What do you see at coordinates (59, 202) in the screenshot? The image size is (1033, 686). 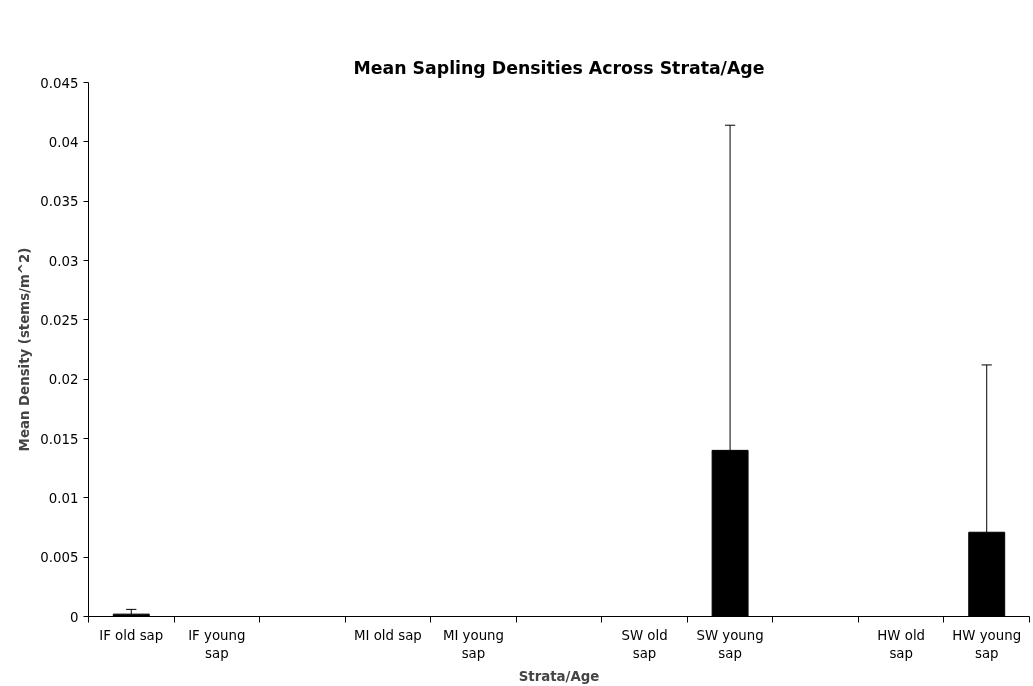 I see `y-tick-label: 0.035` at bounding box center [59, 202].